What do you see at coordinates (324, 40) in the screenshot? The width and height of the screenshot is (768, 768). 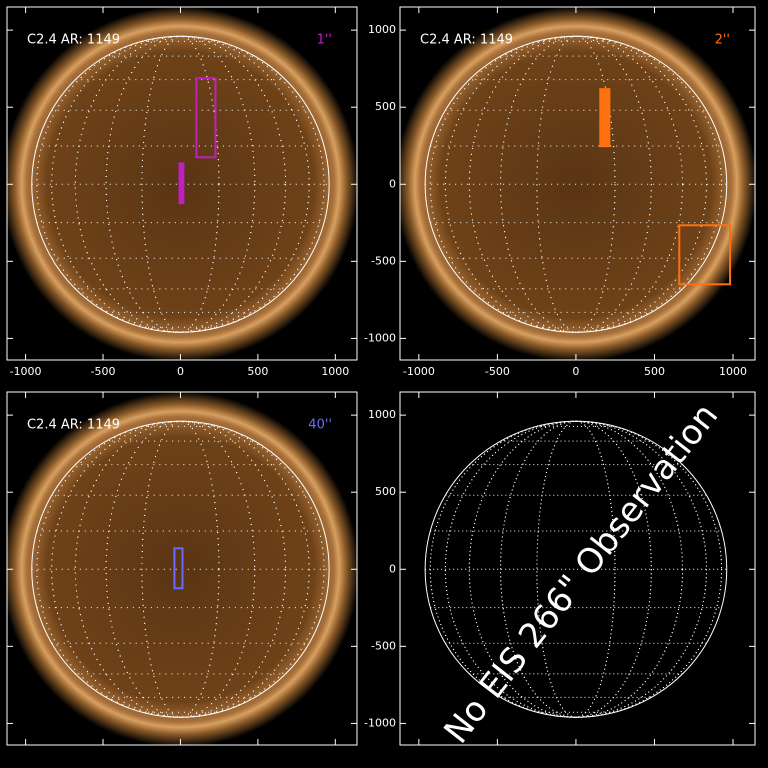 I see `resolution-label: 1''` at bounding box center [324, 40].